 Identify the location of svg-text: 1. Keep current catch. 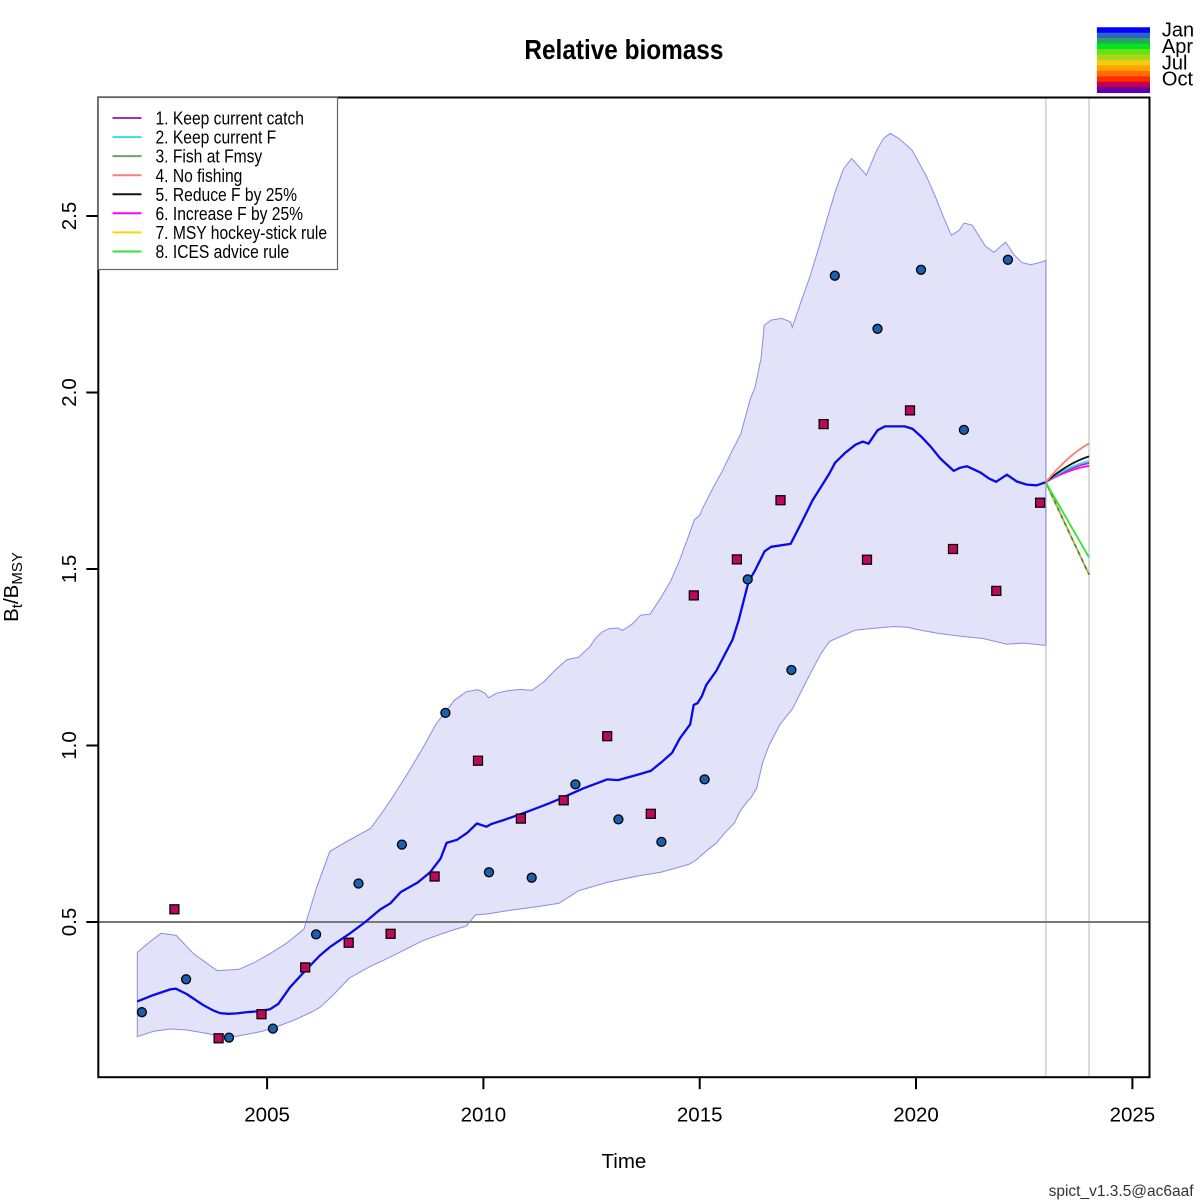
(230, 118).